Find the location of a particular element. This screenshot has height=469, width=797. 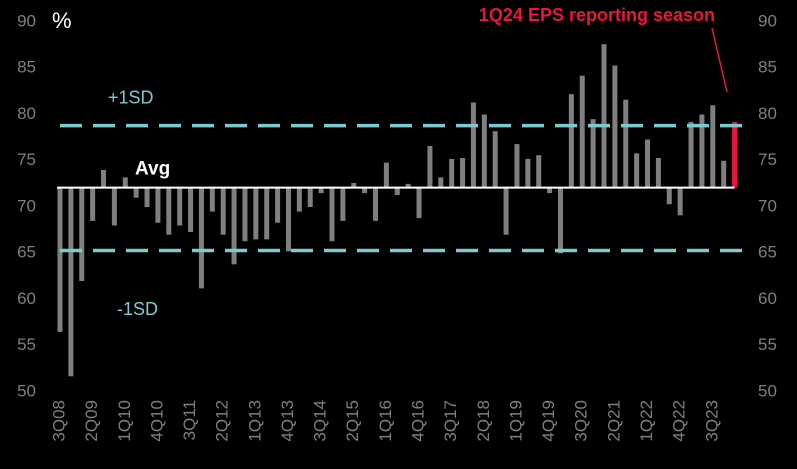

sd-label: -1SD is located at coordinates (137, 309).